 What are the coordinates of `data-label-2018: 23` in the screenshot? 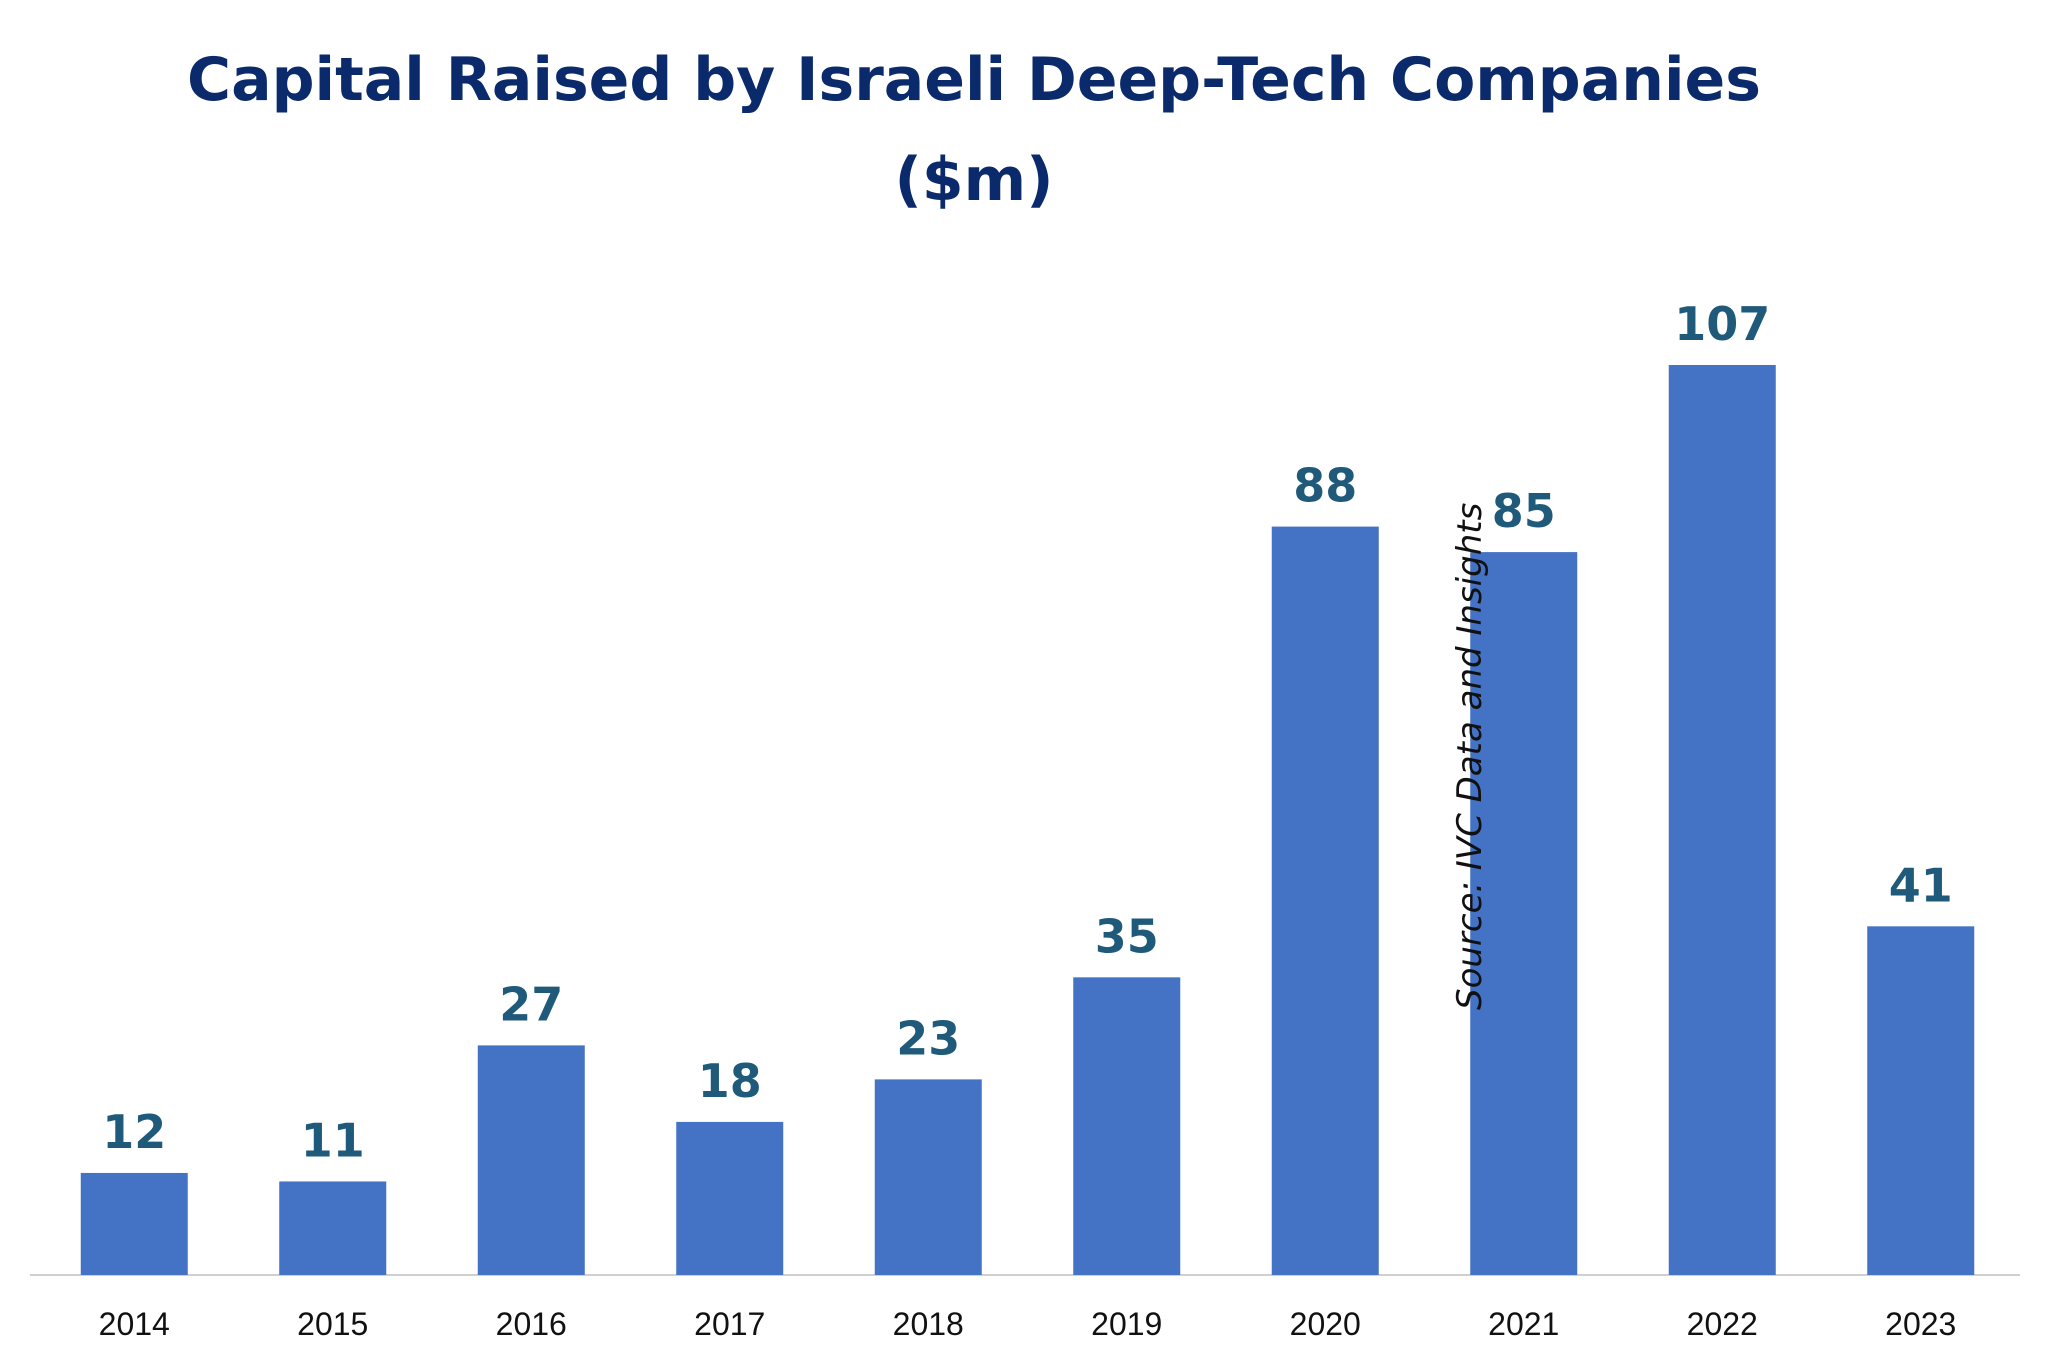 It's located at (928, 1038).